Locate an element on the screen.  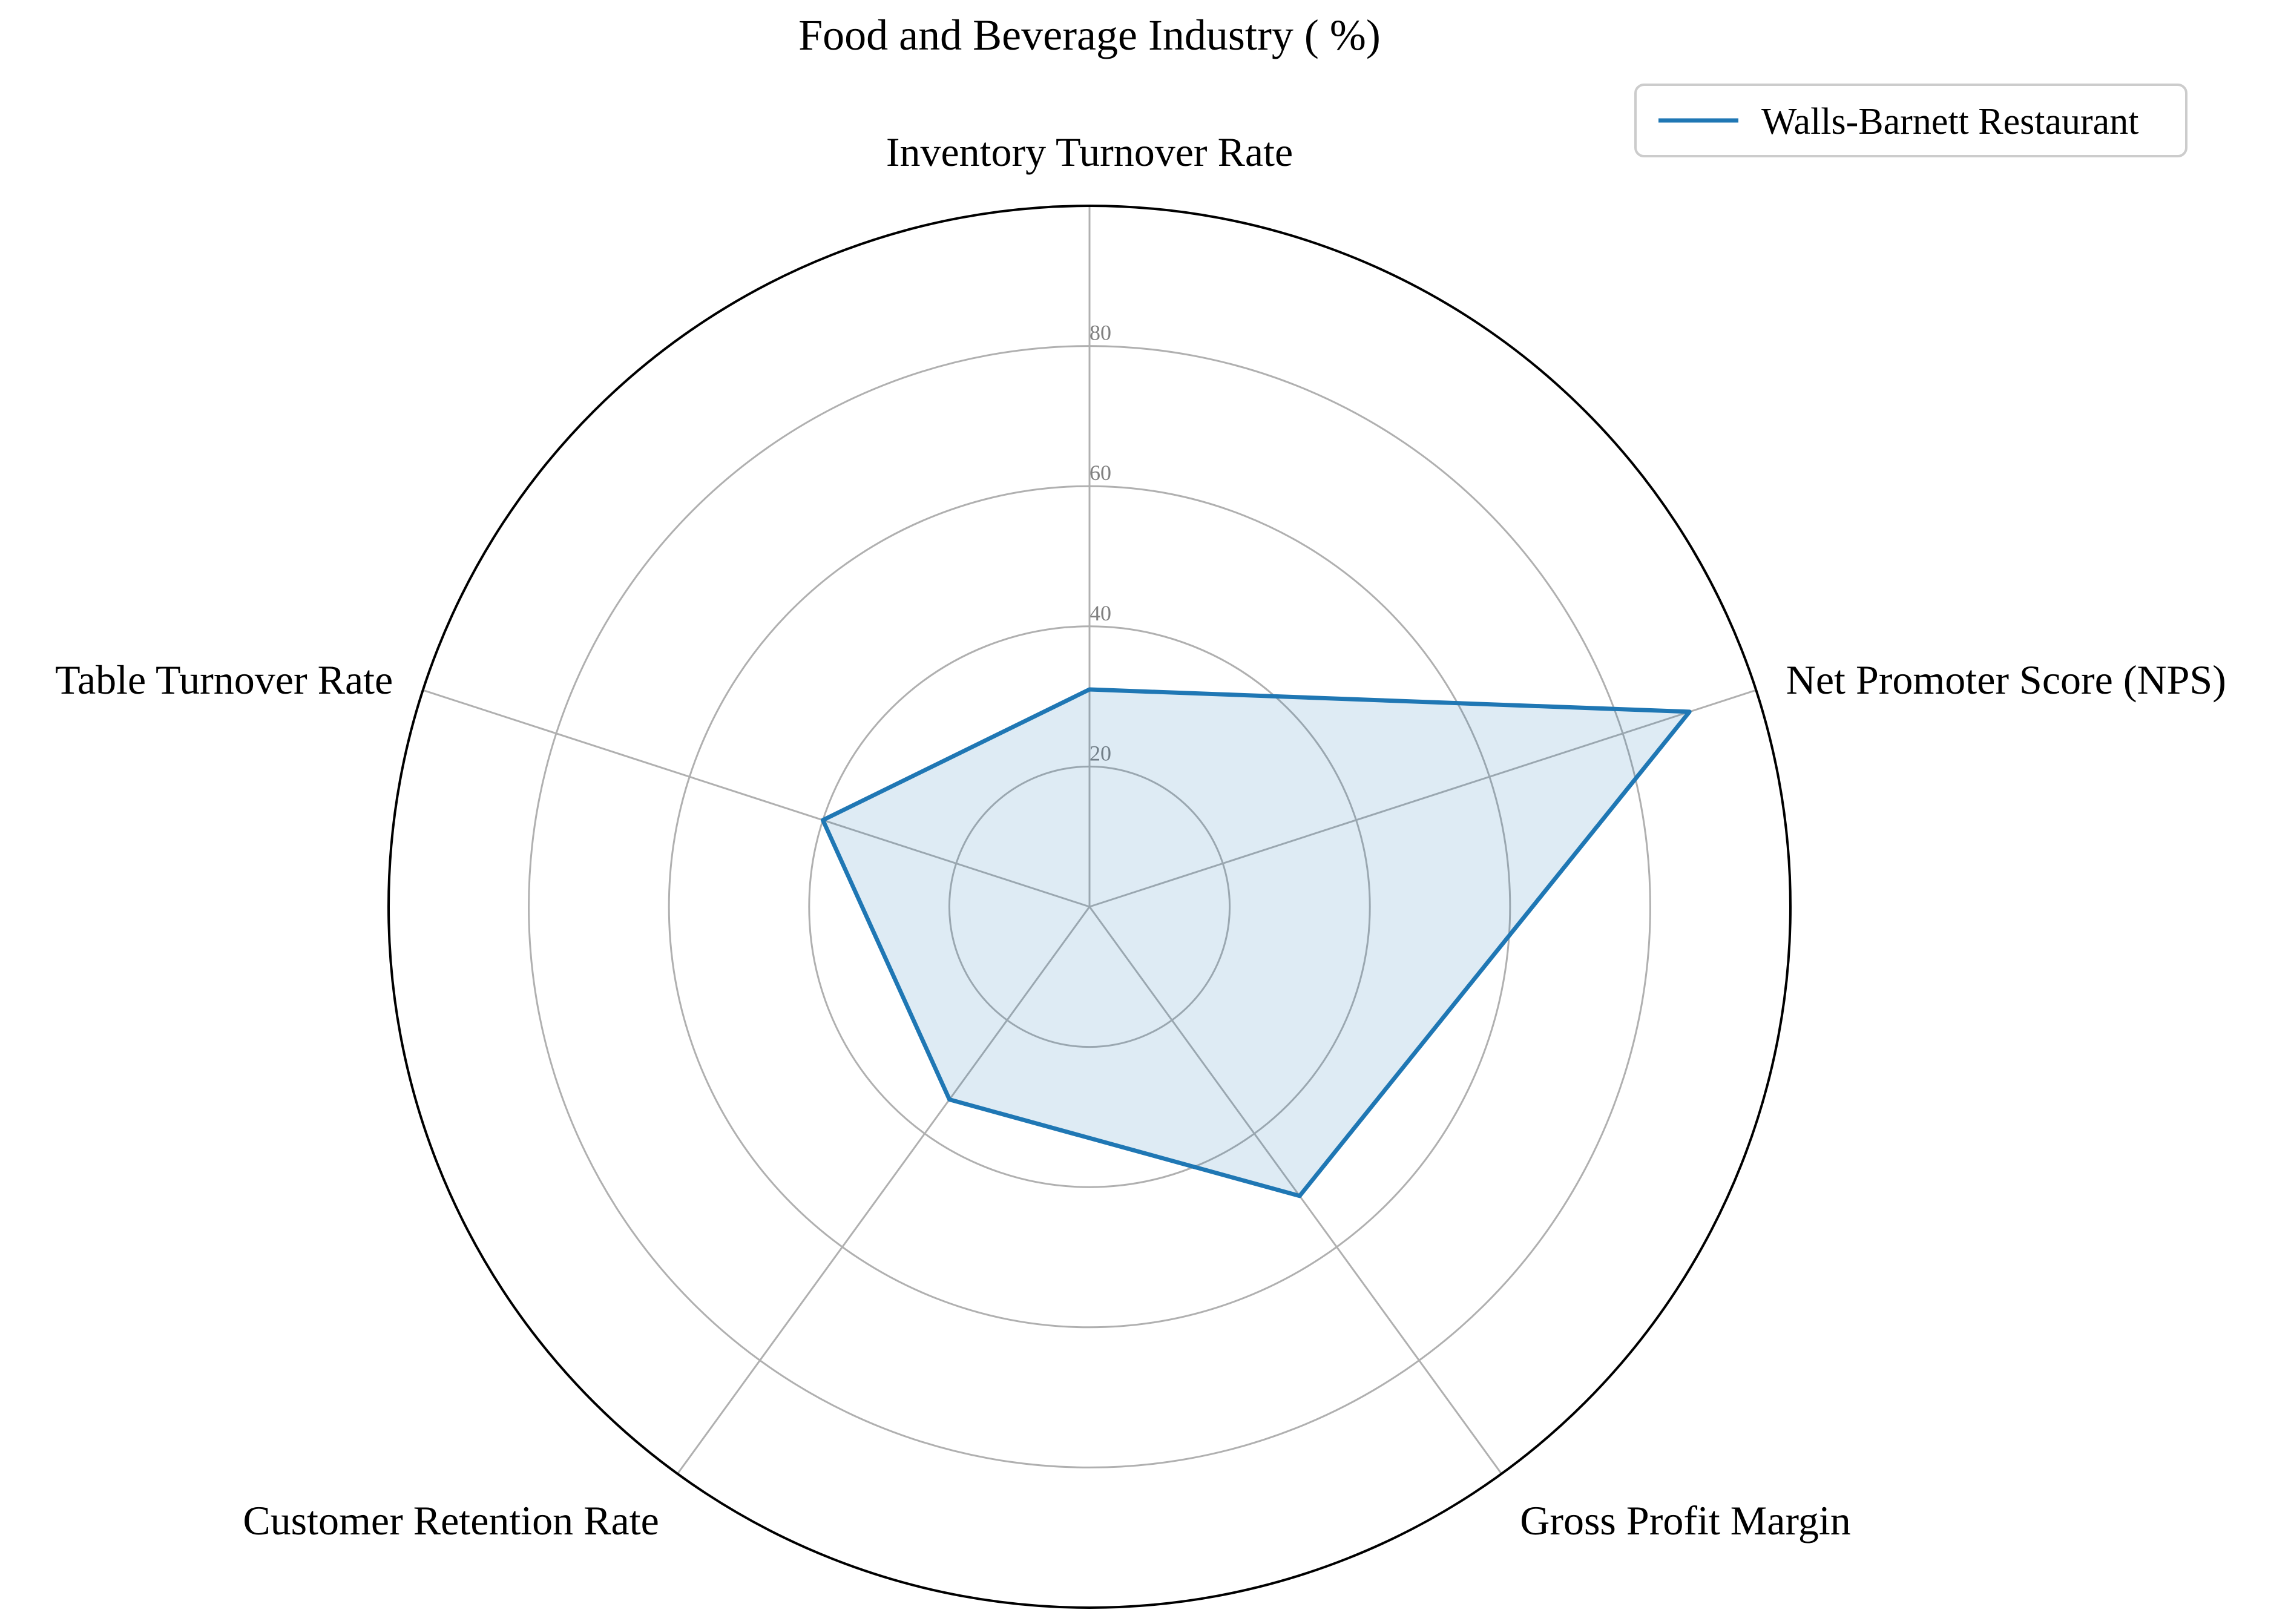
category-label-1: Net Promoter Score (NPS) is located at coordinates (2006, 680).